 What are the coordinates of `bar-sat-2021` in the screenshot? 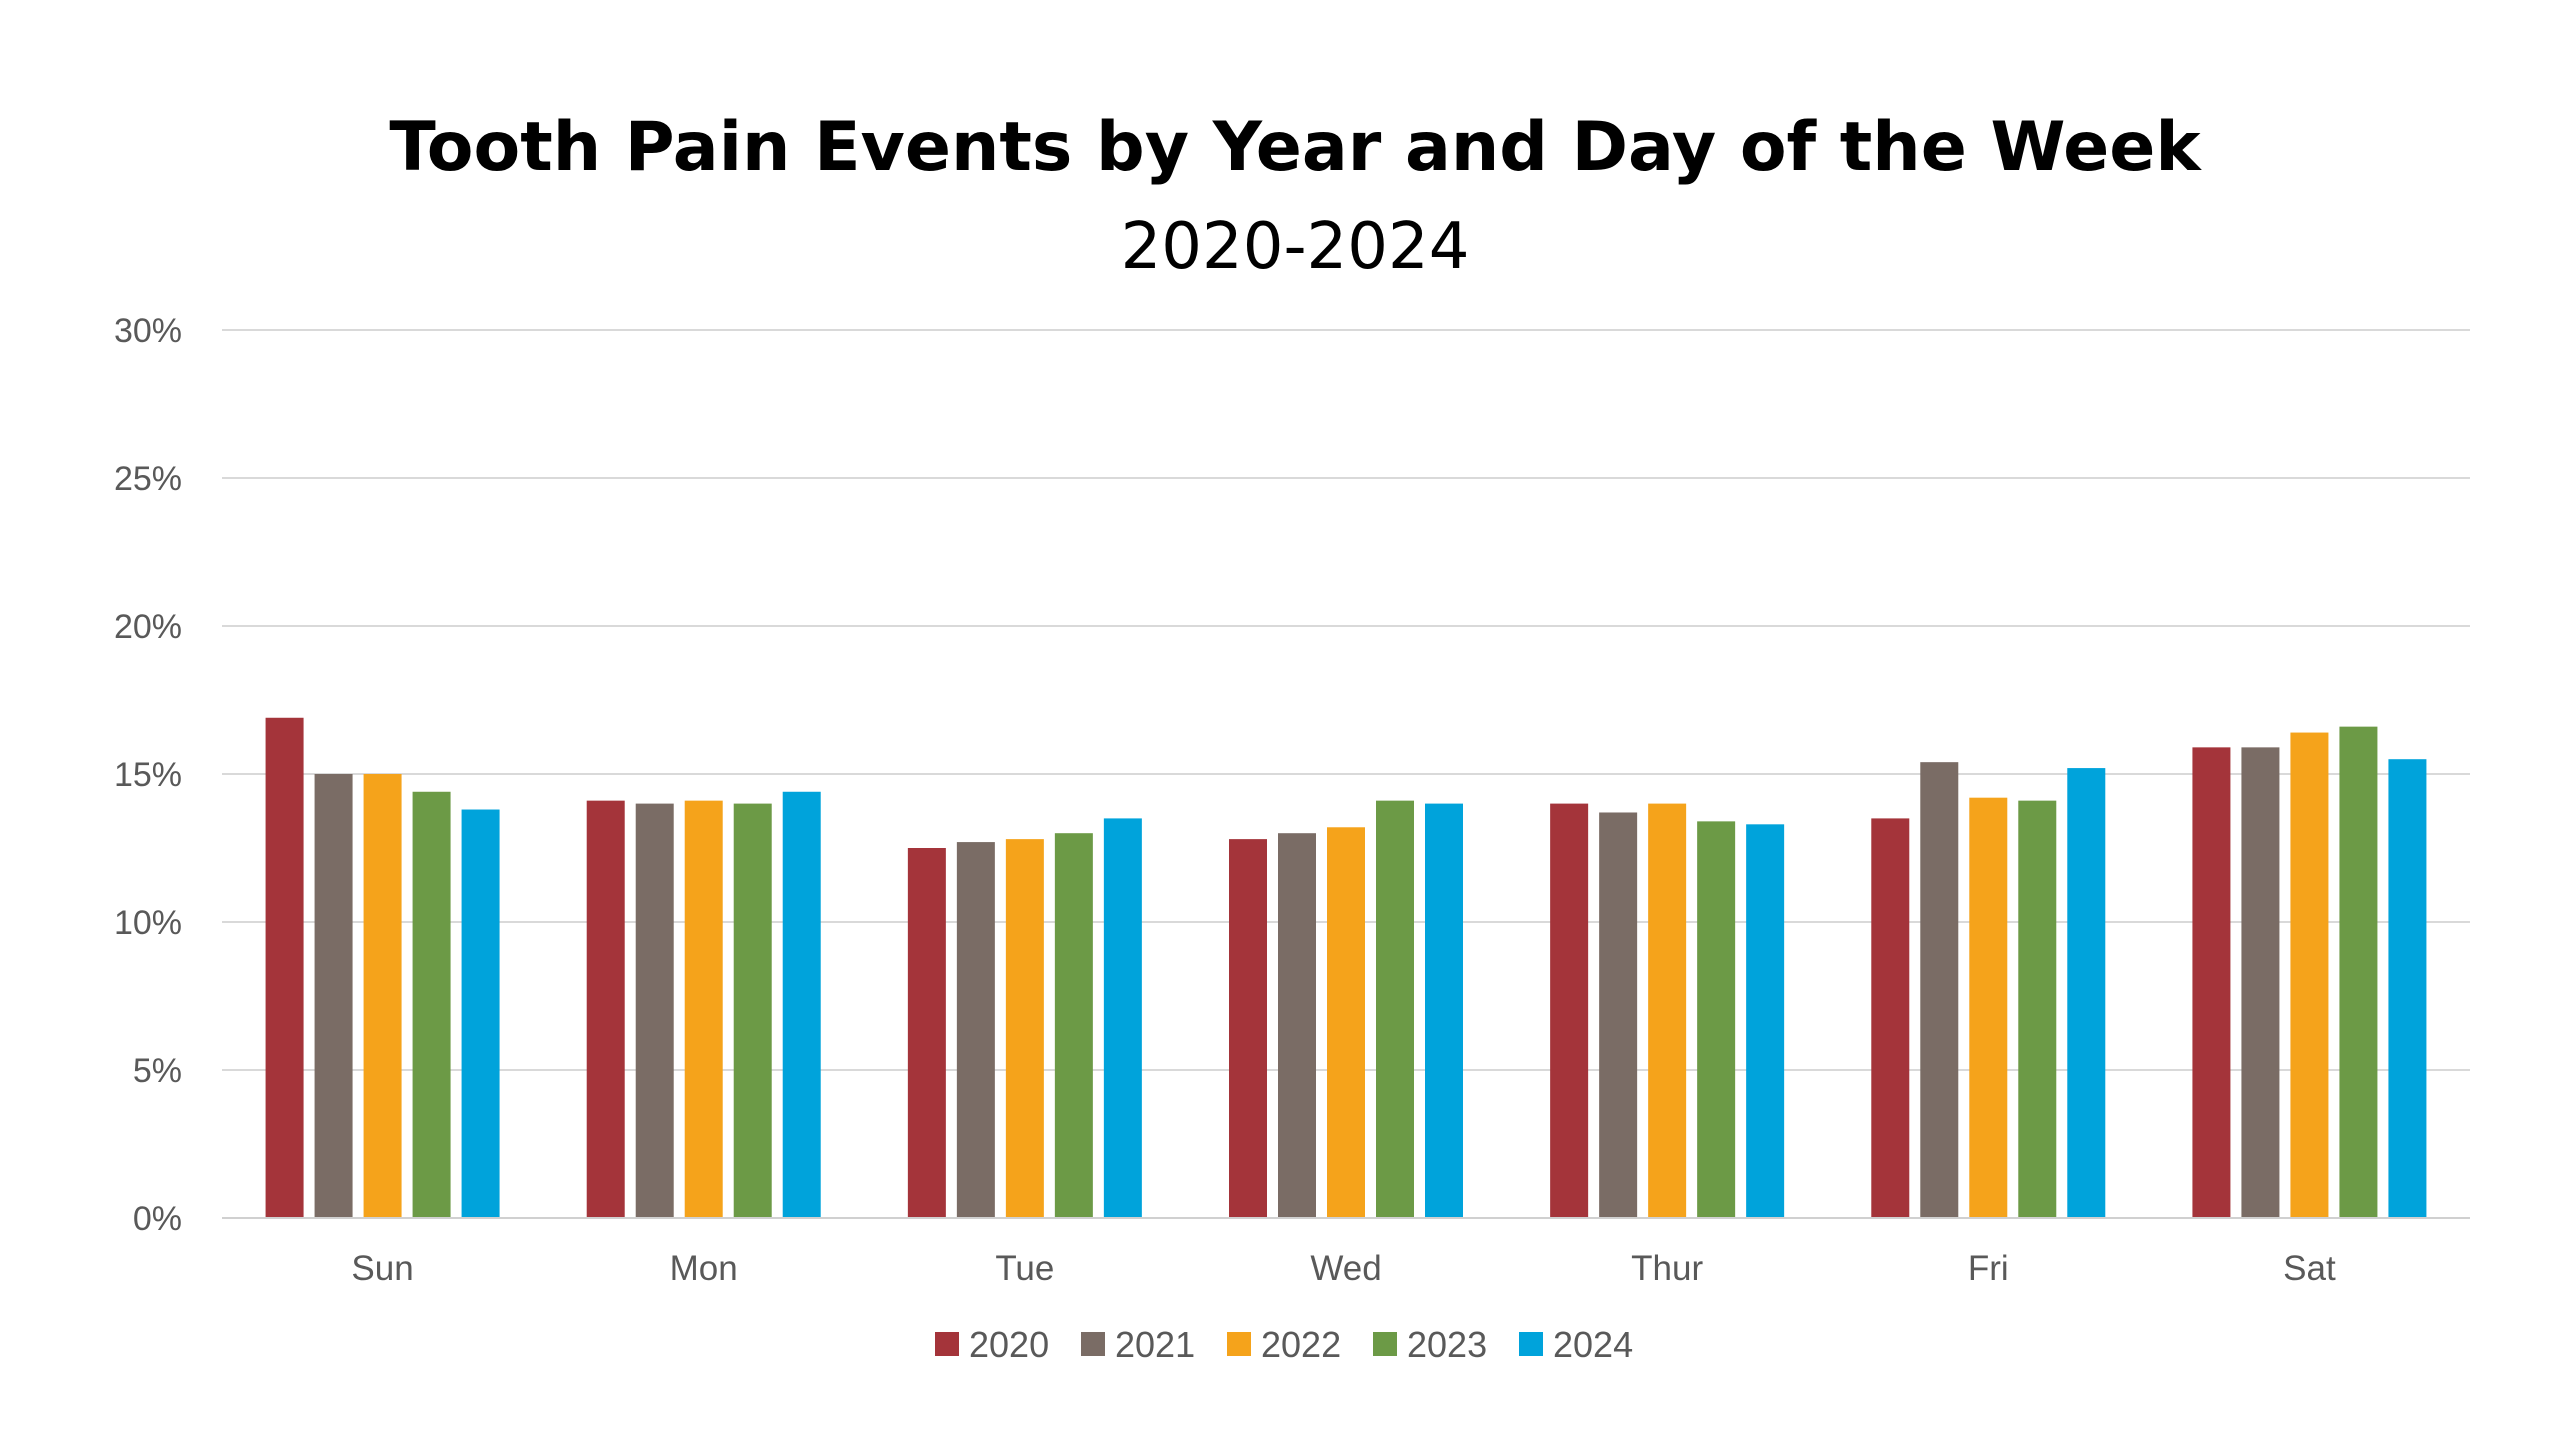 It's located at (2260, 982).